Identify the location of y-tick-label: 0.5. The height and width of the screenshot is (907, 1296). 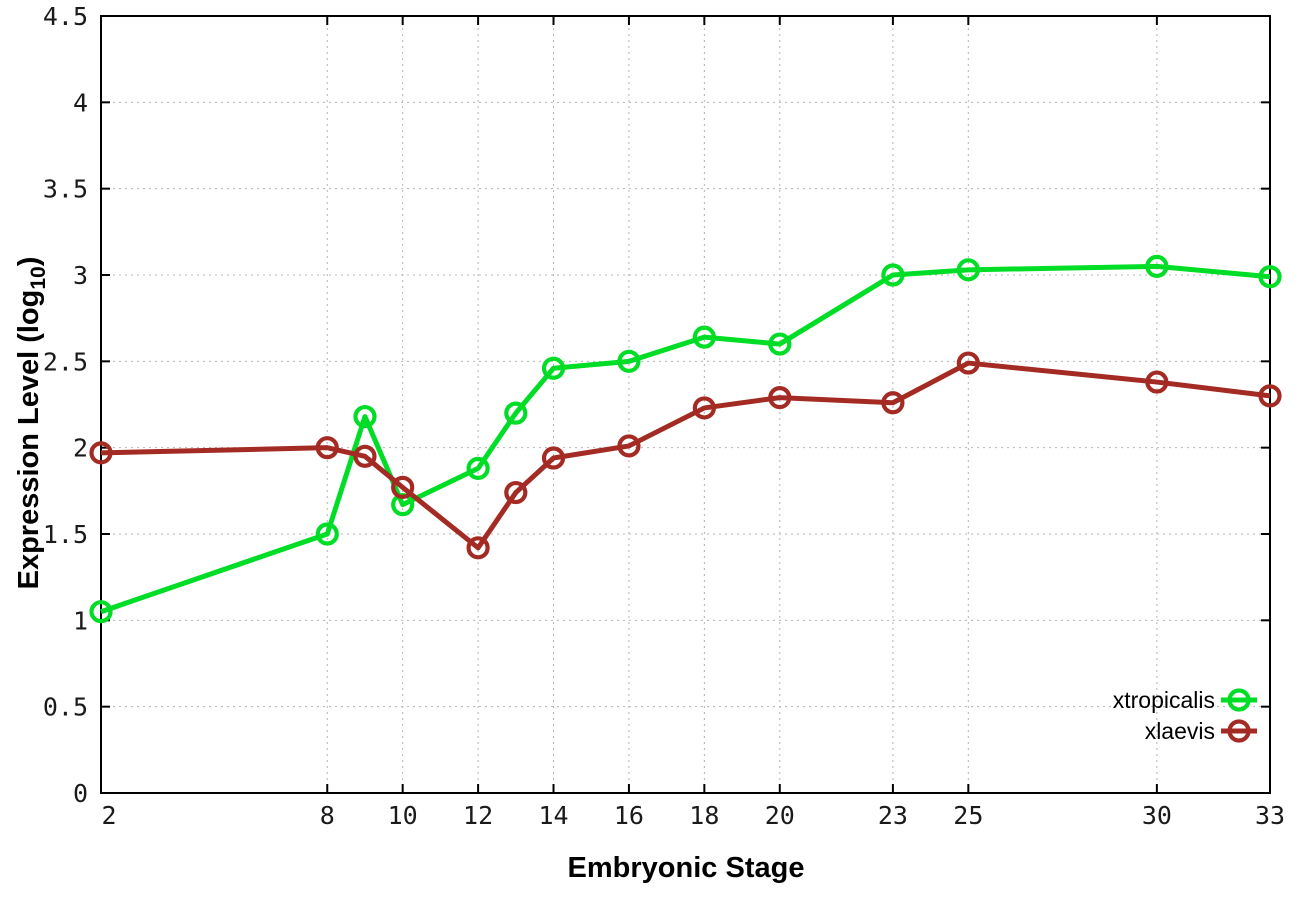
(65, 707).